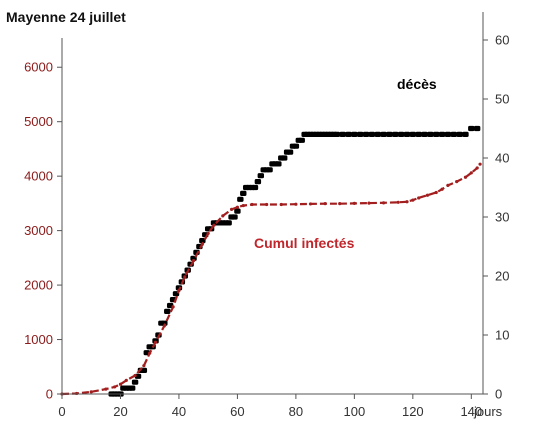 The image size is (534, 439). I want to click on x-tick-label: 100, so click(355, 411).